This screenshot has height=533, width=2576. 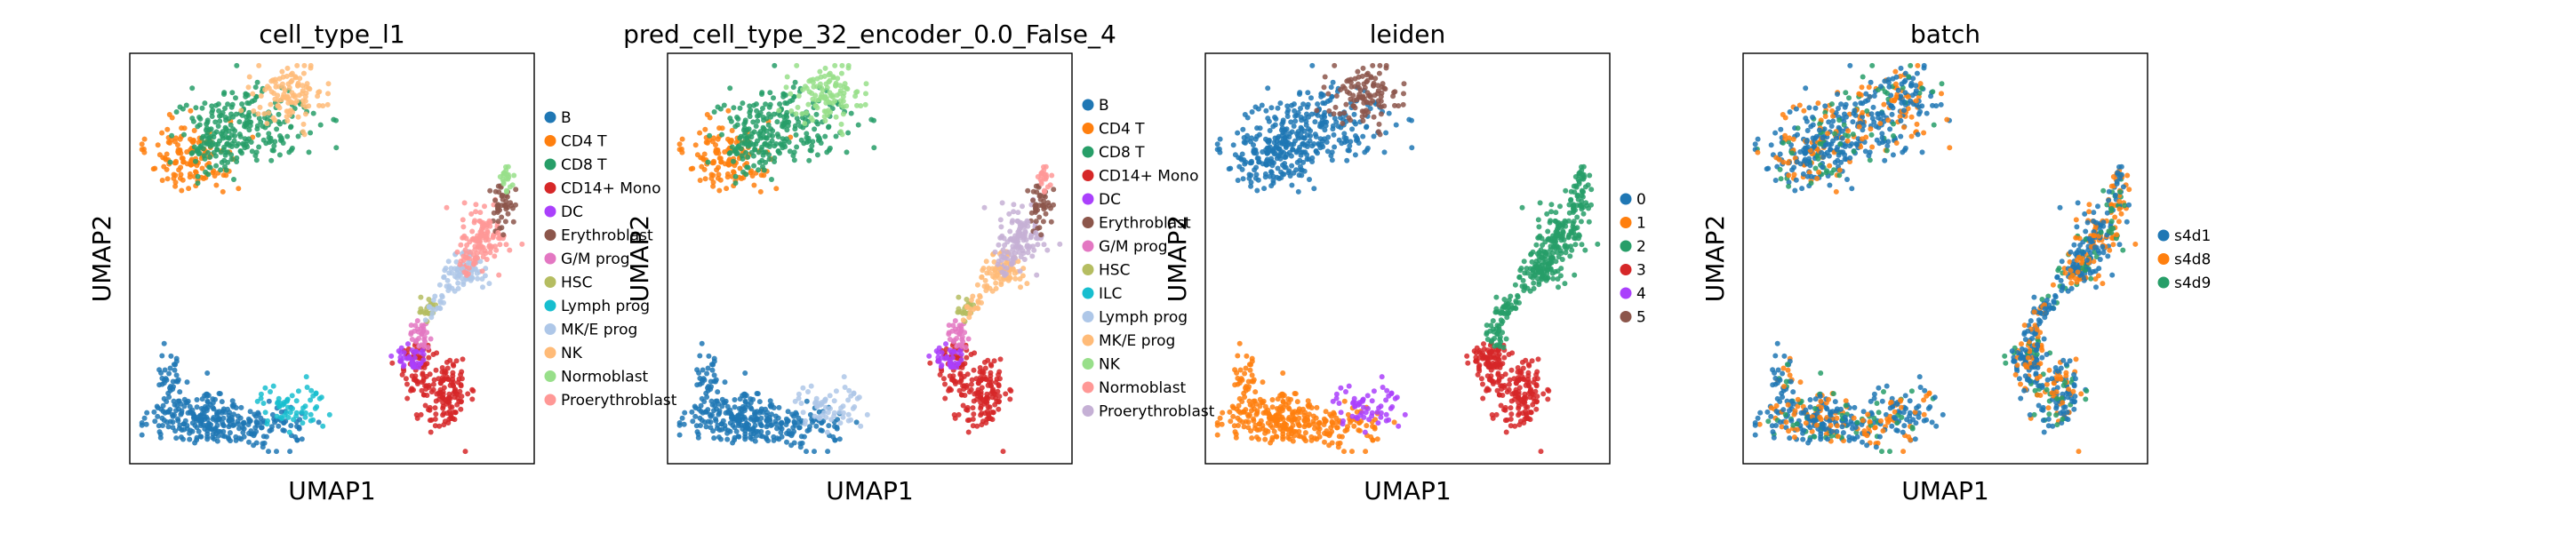 I want to click on legend-marker, so click(x=1088, y=128).